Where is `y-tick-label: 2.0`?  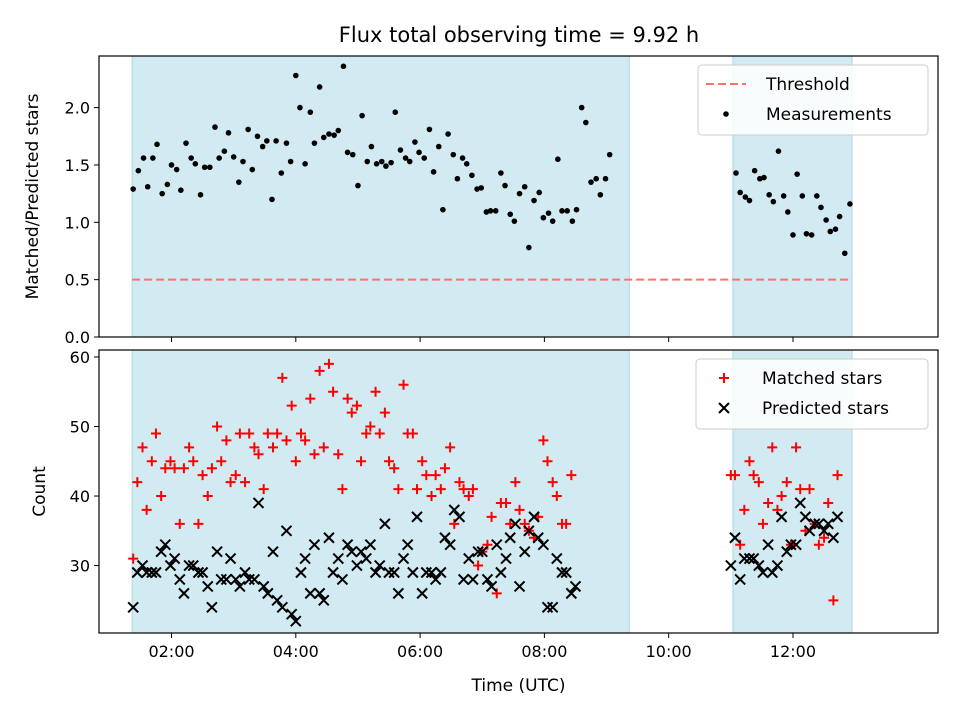 y-tick-label: 2.0 is located at coordinates (77, 108).